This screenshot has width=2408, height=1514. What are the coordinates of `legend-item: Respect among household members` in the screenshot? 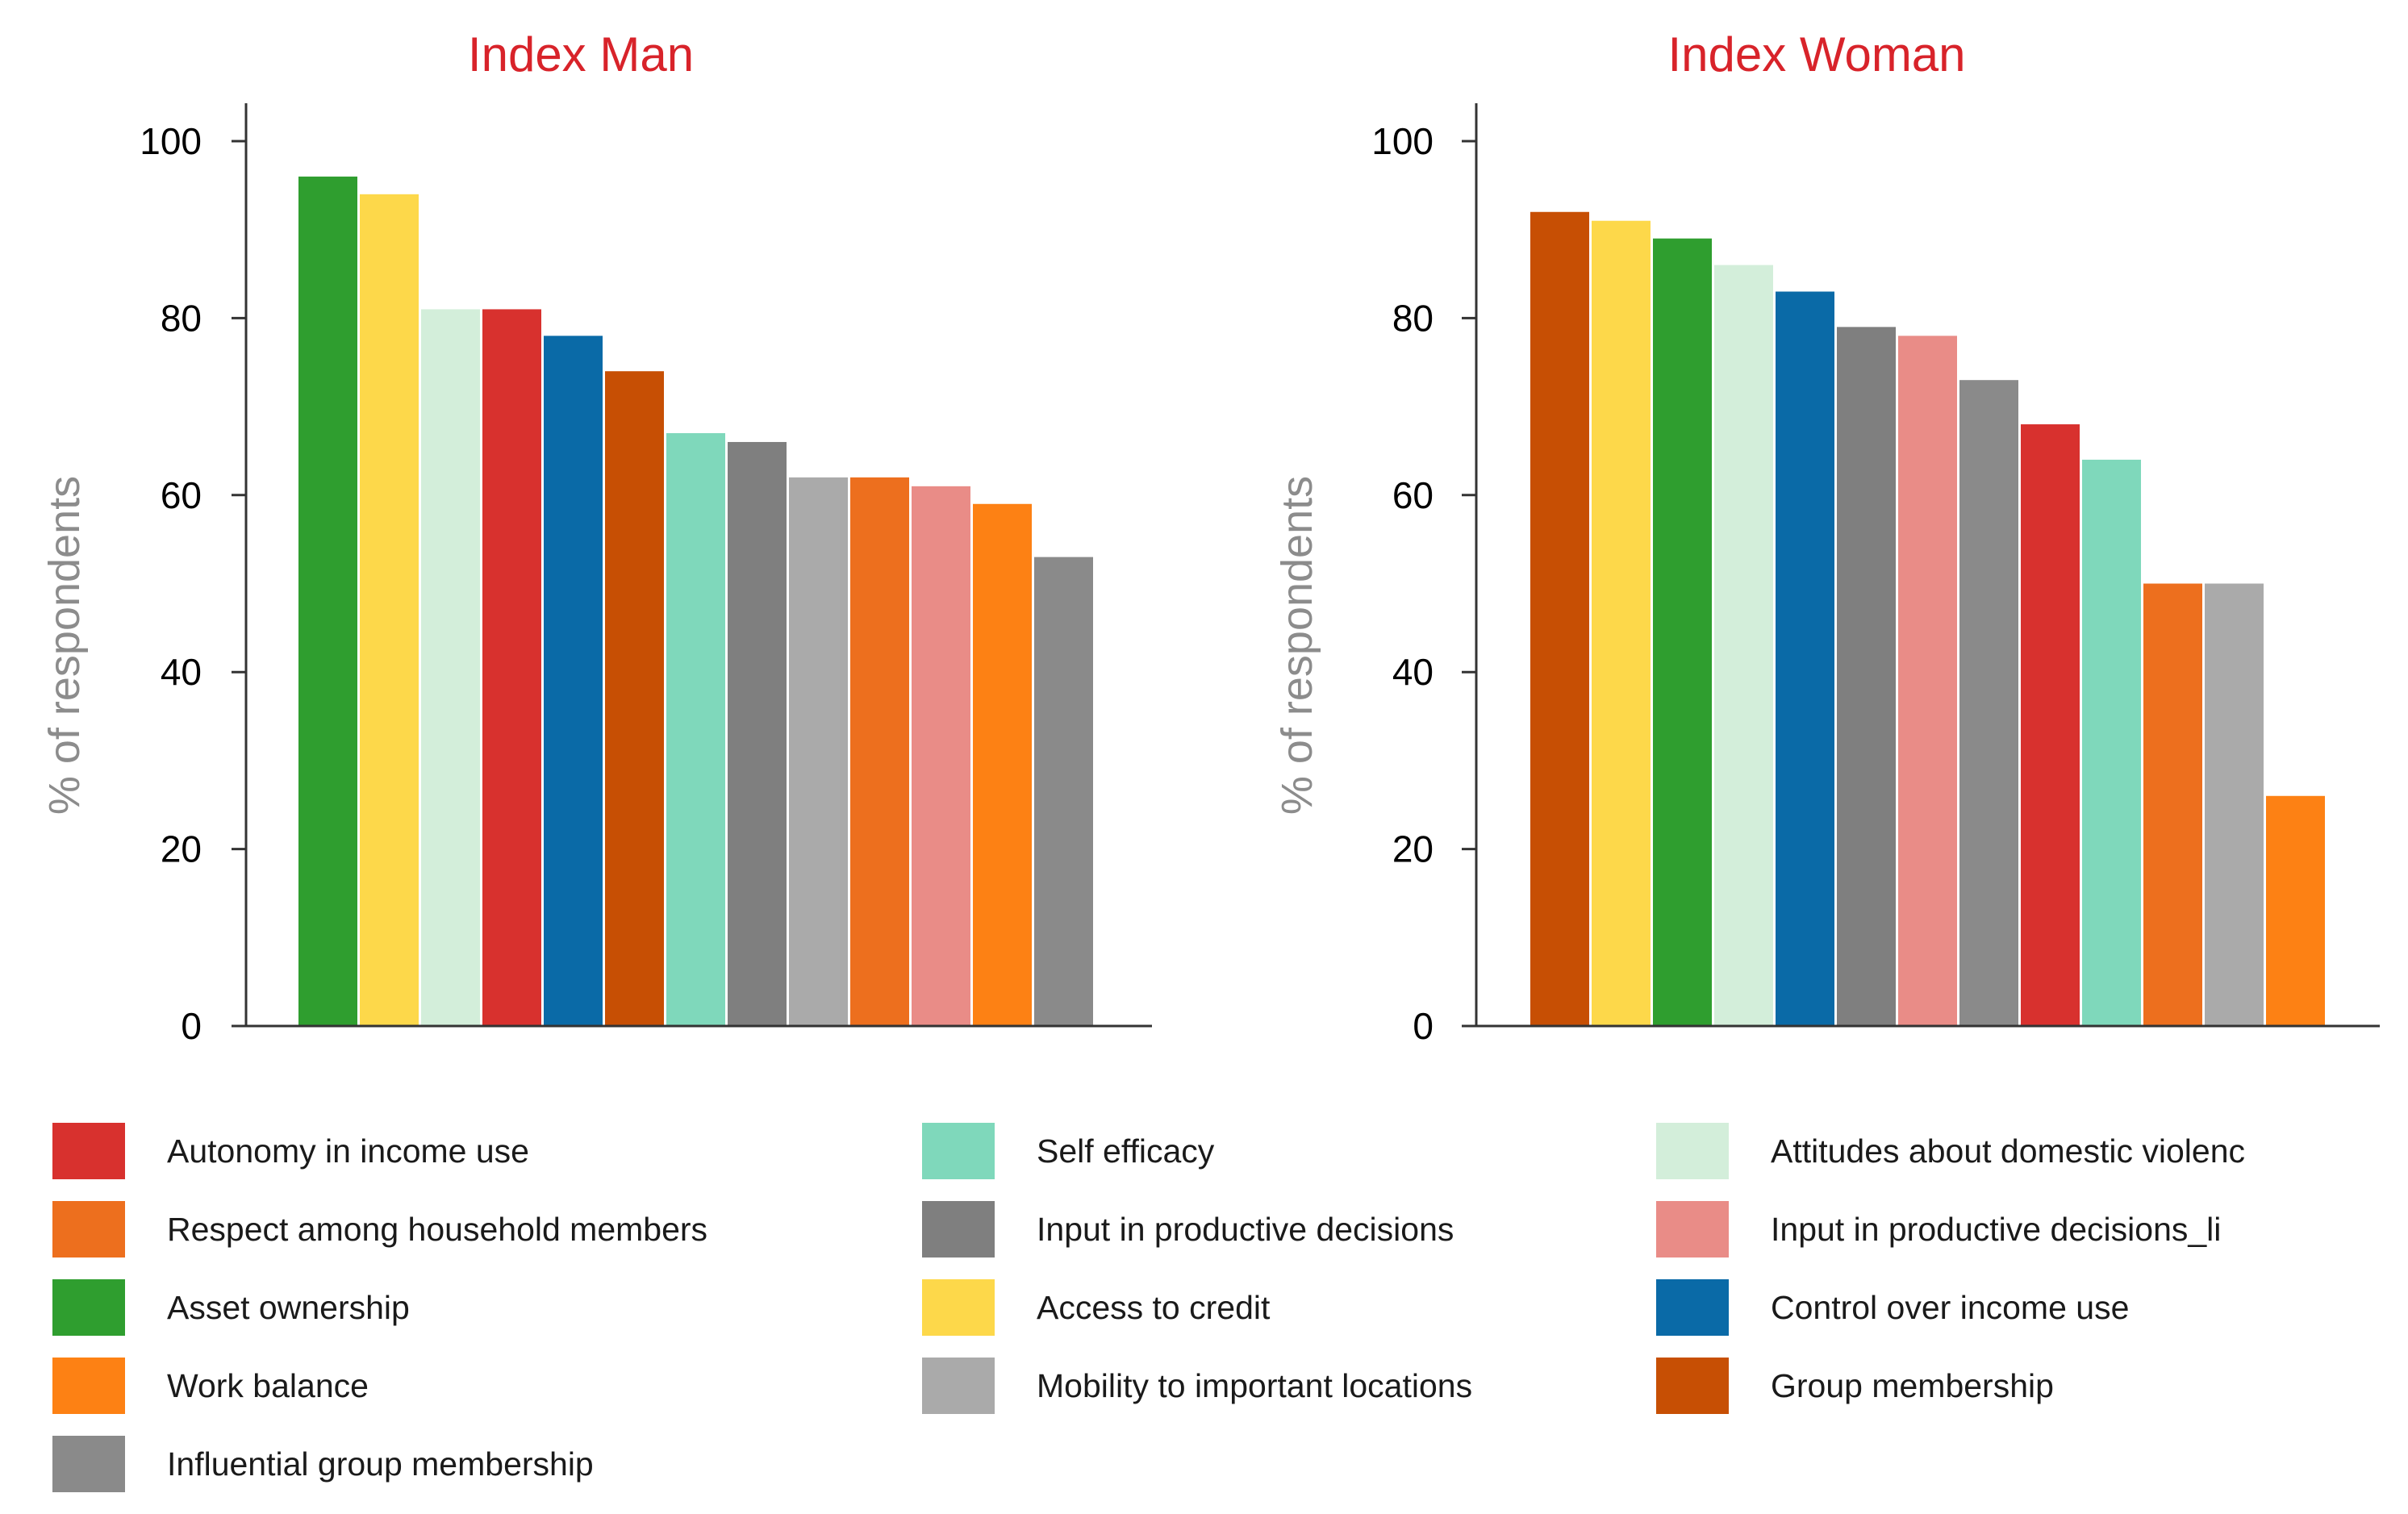 It's located at (379, 1229).